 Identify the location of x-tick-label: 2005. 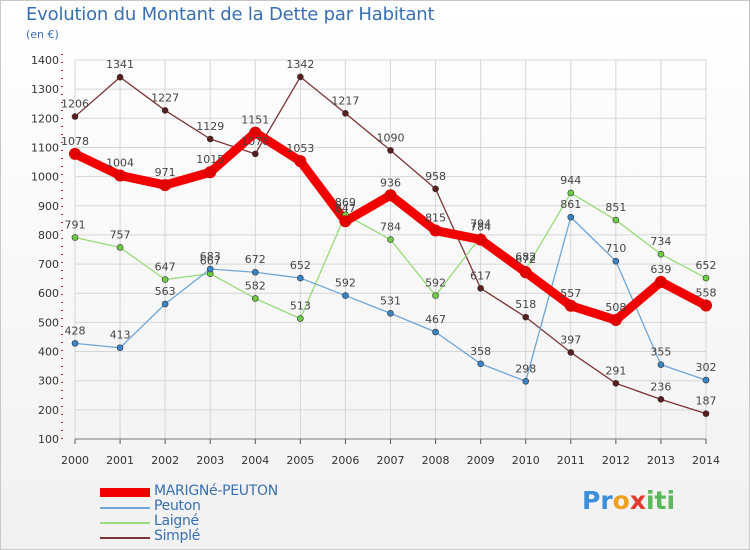
(300, 460).